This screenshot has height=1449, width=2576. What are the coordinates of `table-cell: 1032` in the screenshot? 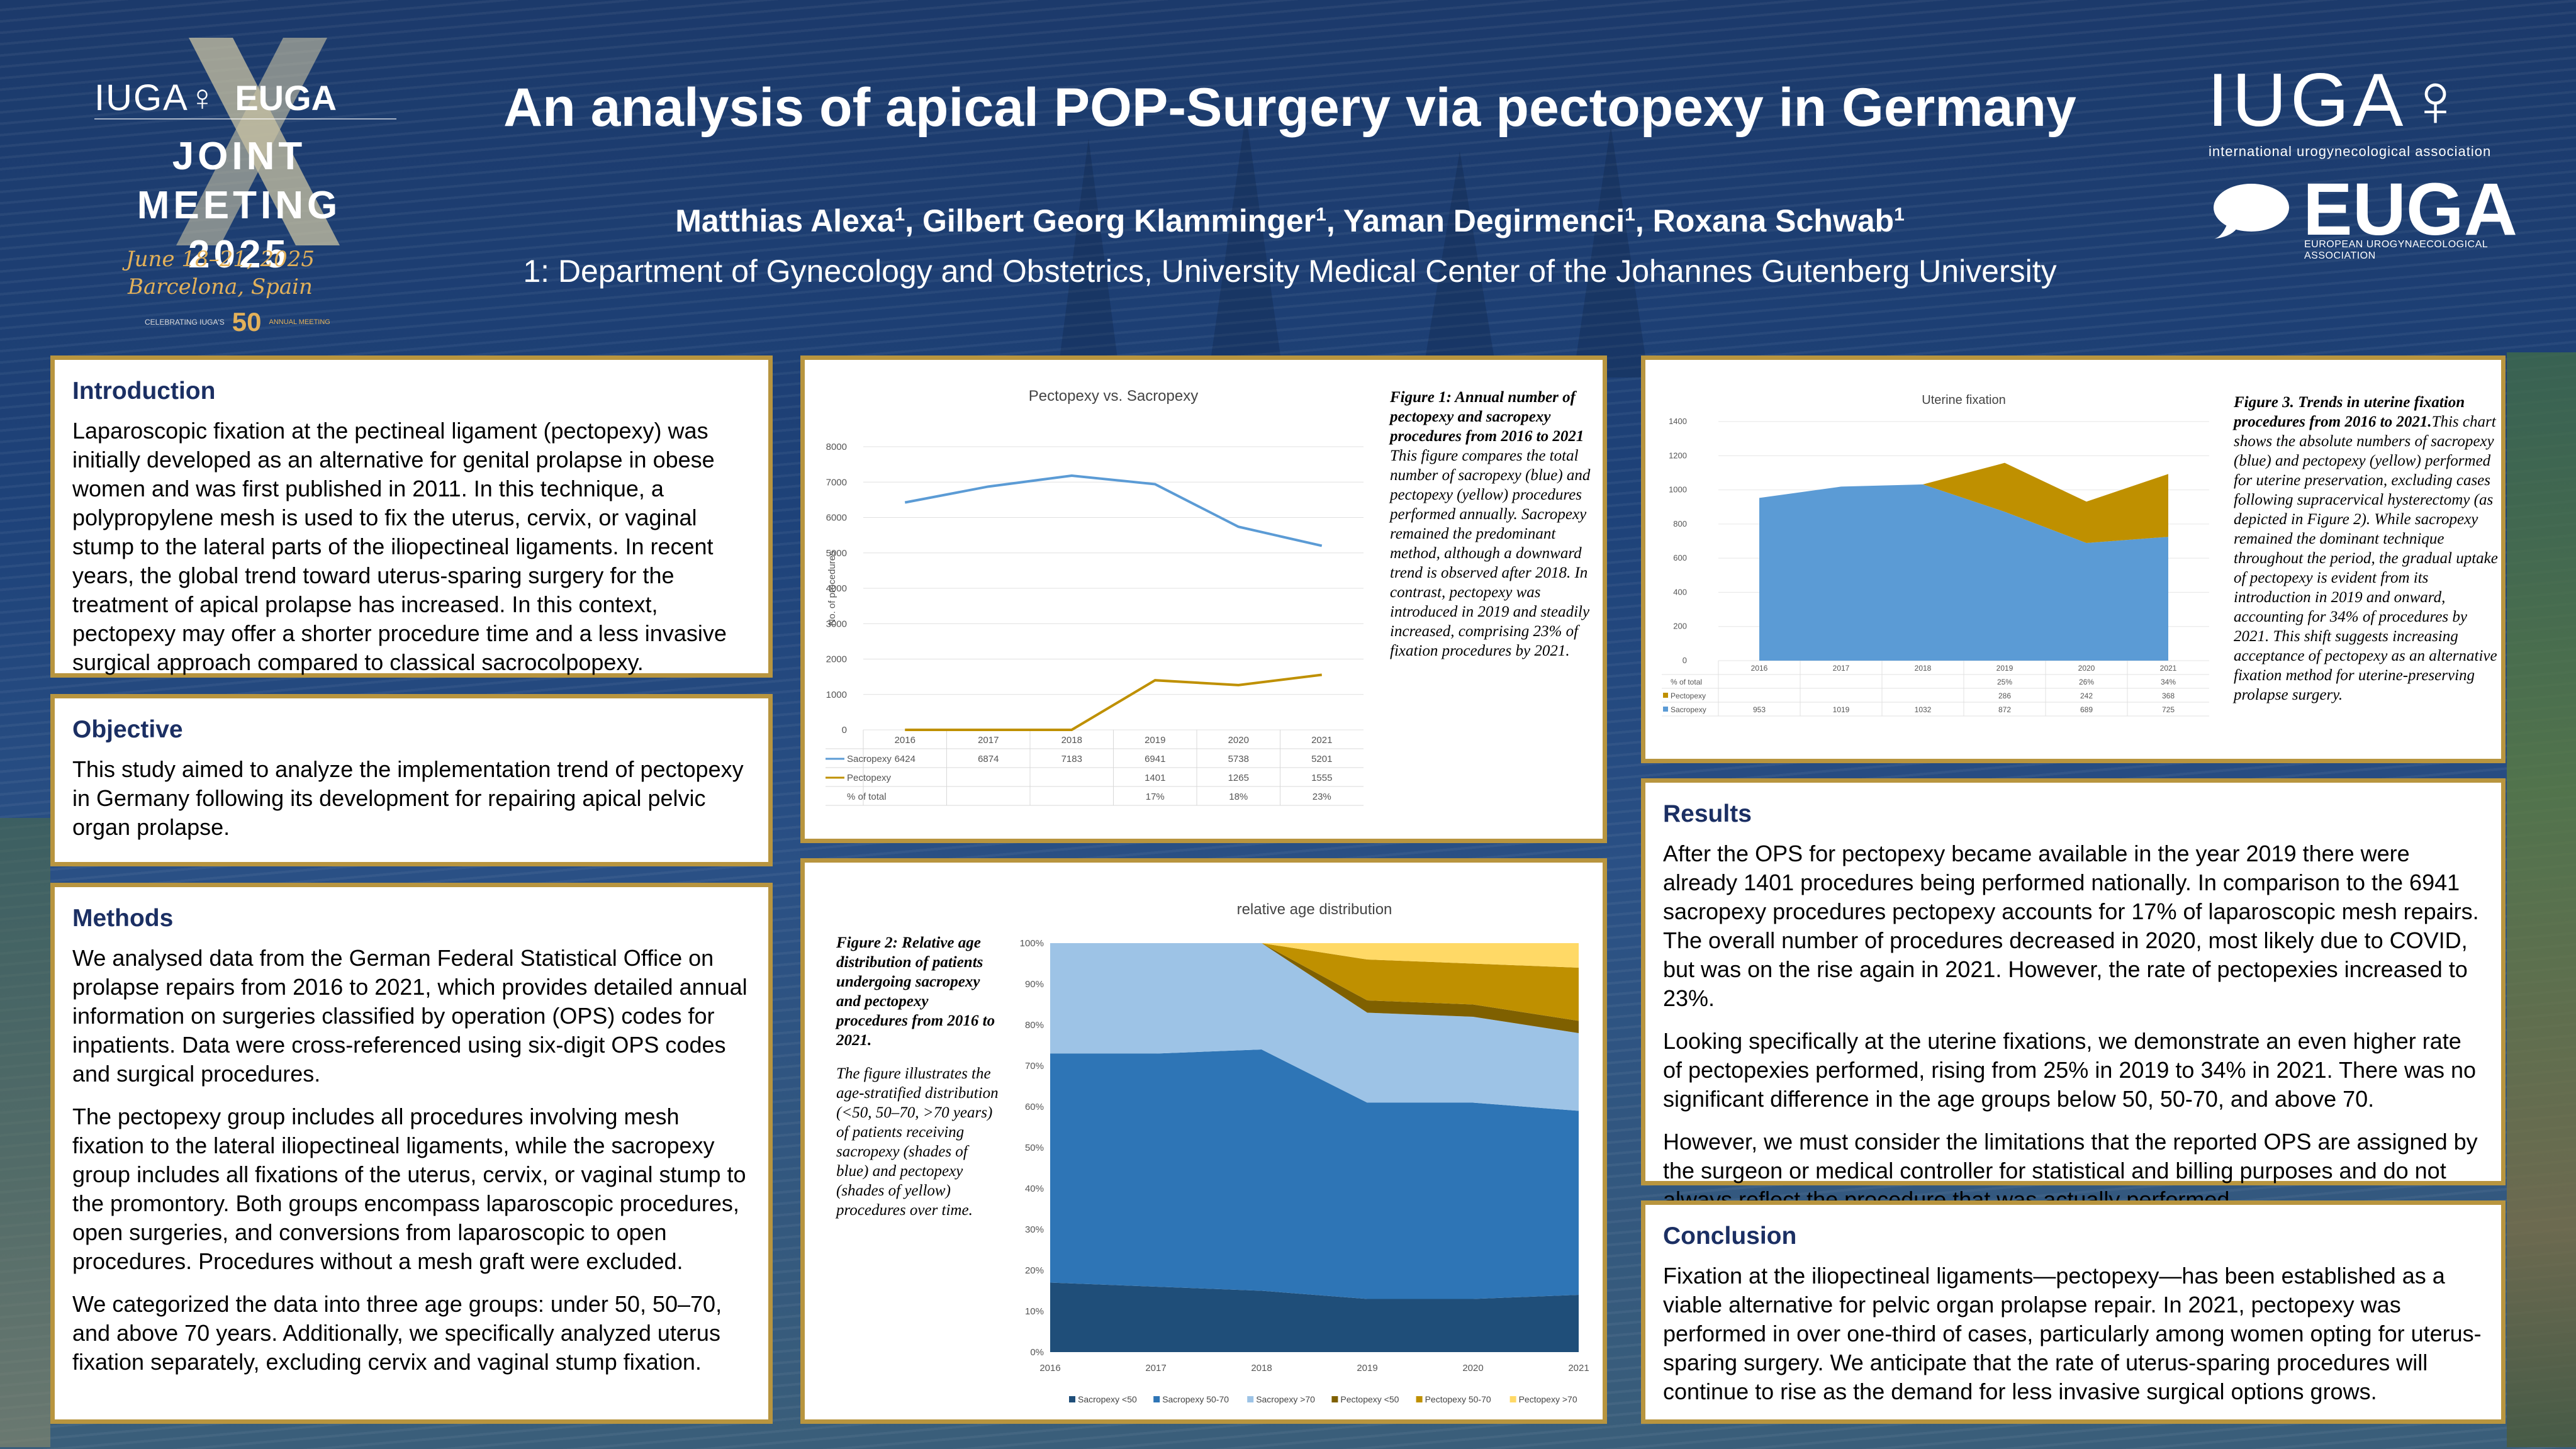 It's located at (1923, 709).